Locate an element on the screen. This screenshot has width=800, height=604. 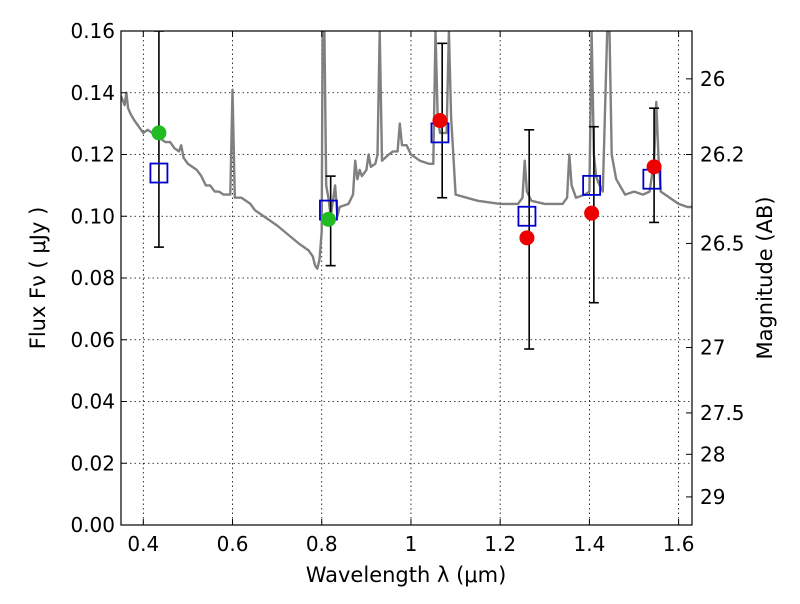
y-tick-label: 0.06 is located at coordinates (92, 340).